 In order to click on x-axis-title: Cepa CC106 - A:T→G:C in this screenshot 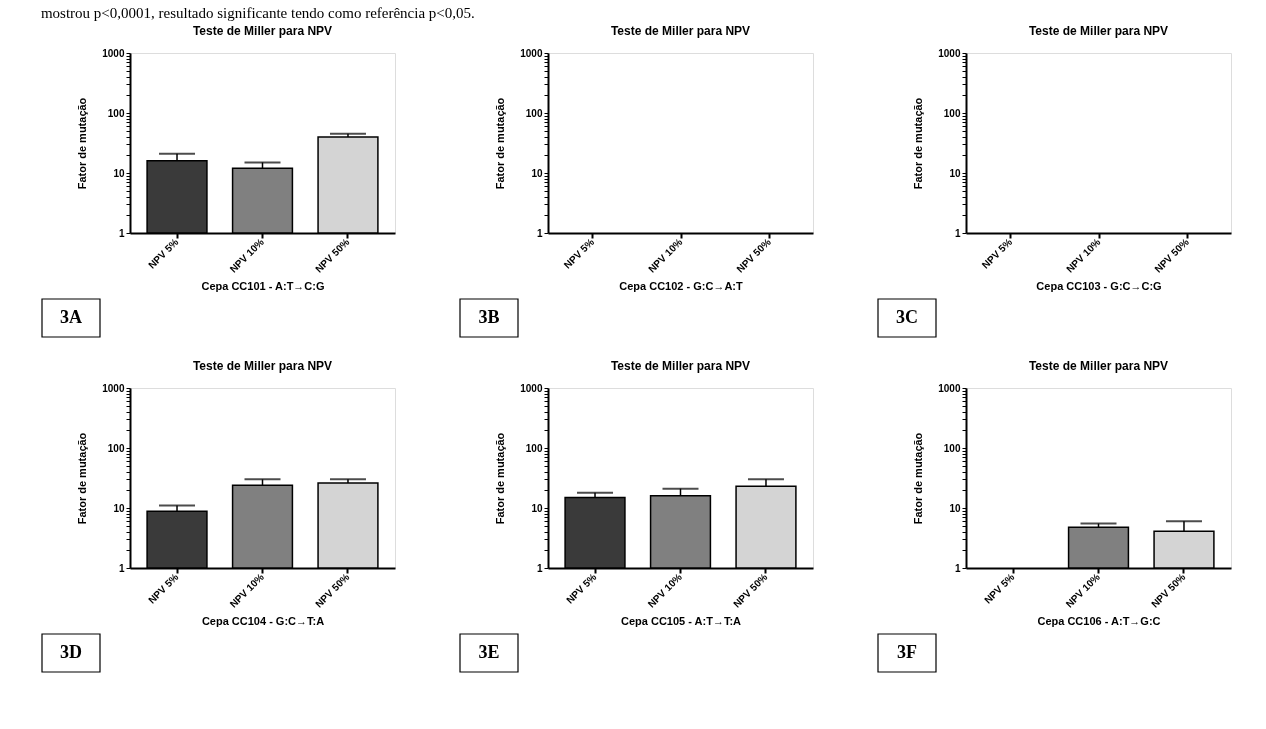, I will do `click(1099, 620)`.